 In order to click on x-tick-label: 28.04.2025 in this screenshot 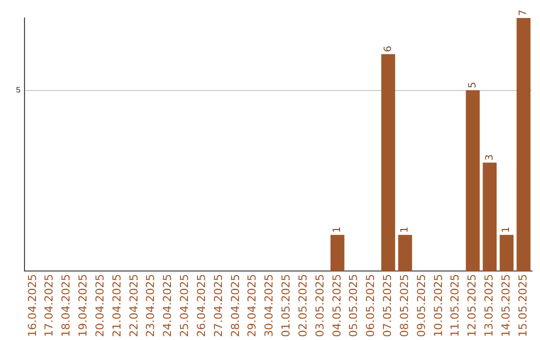, I will do `click(235, 306)`.